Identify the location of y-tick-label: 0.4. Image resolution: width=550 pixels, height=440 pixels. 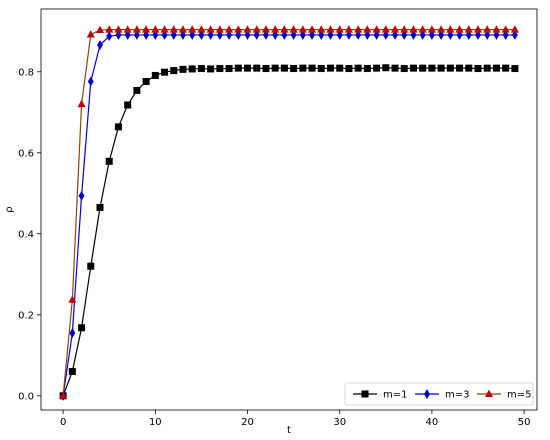
(26, 234).